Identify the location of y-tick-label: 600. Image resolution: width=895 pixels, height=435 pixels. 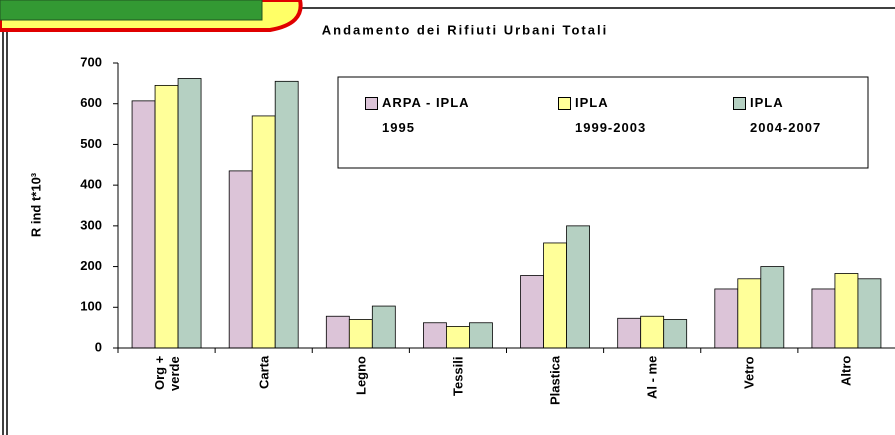
(91, 102).